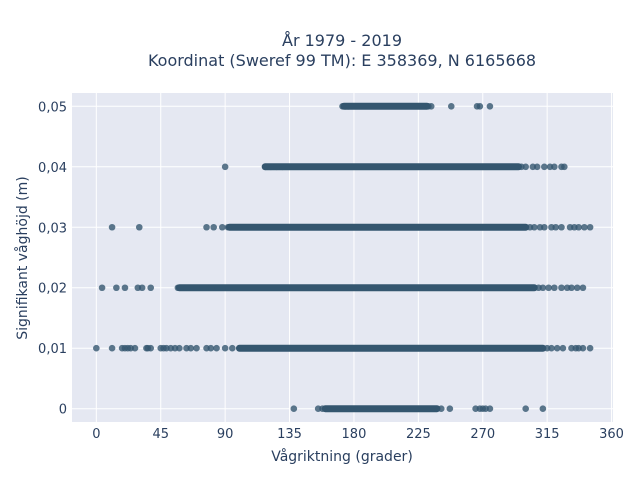  Describe the element at coordinates (63, 410) in the screenshot. I see `y-tick-label: 0` at that location.